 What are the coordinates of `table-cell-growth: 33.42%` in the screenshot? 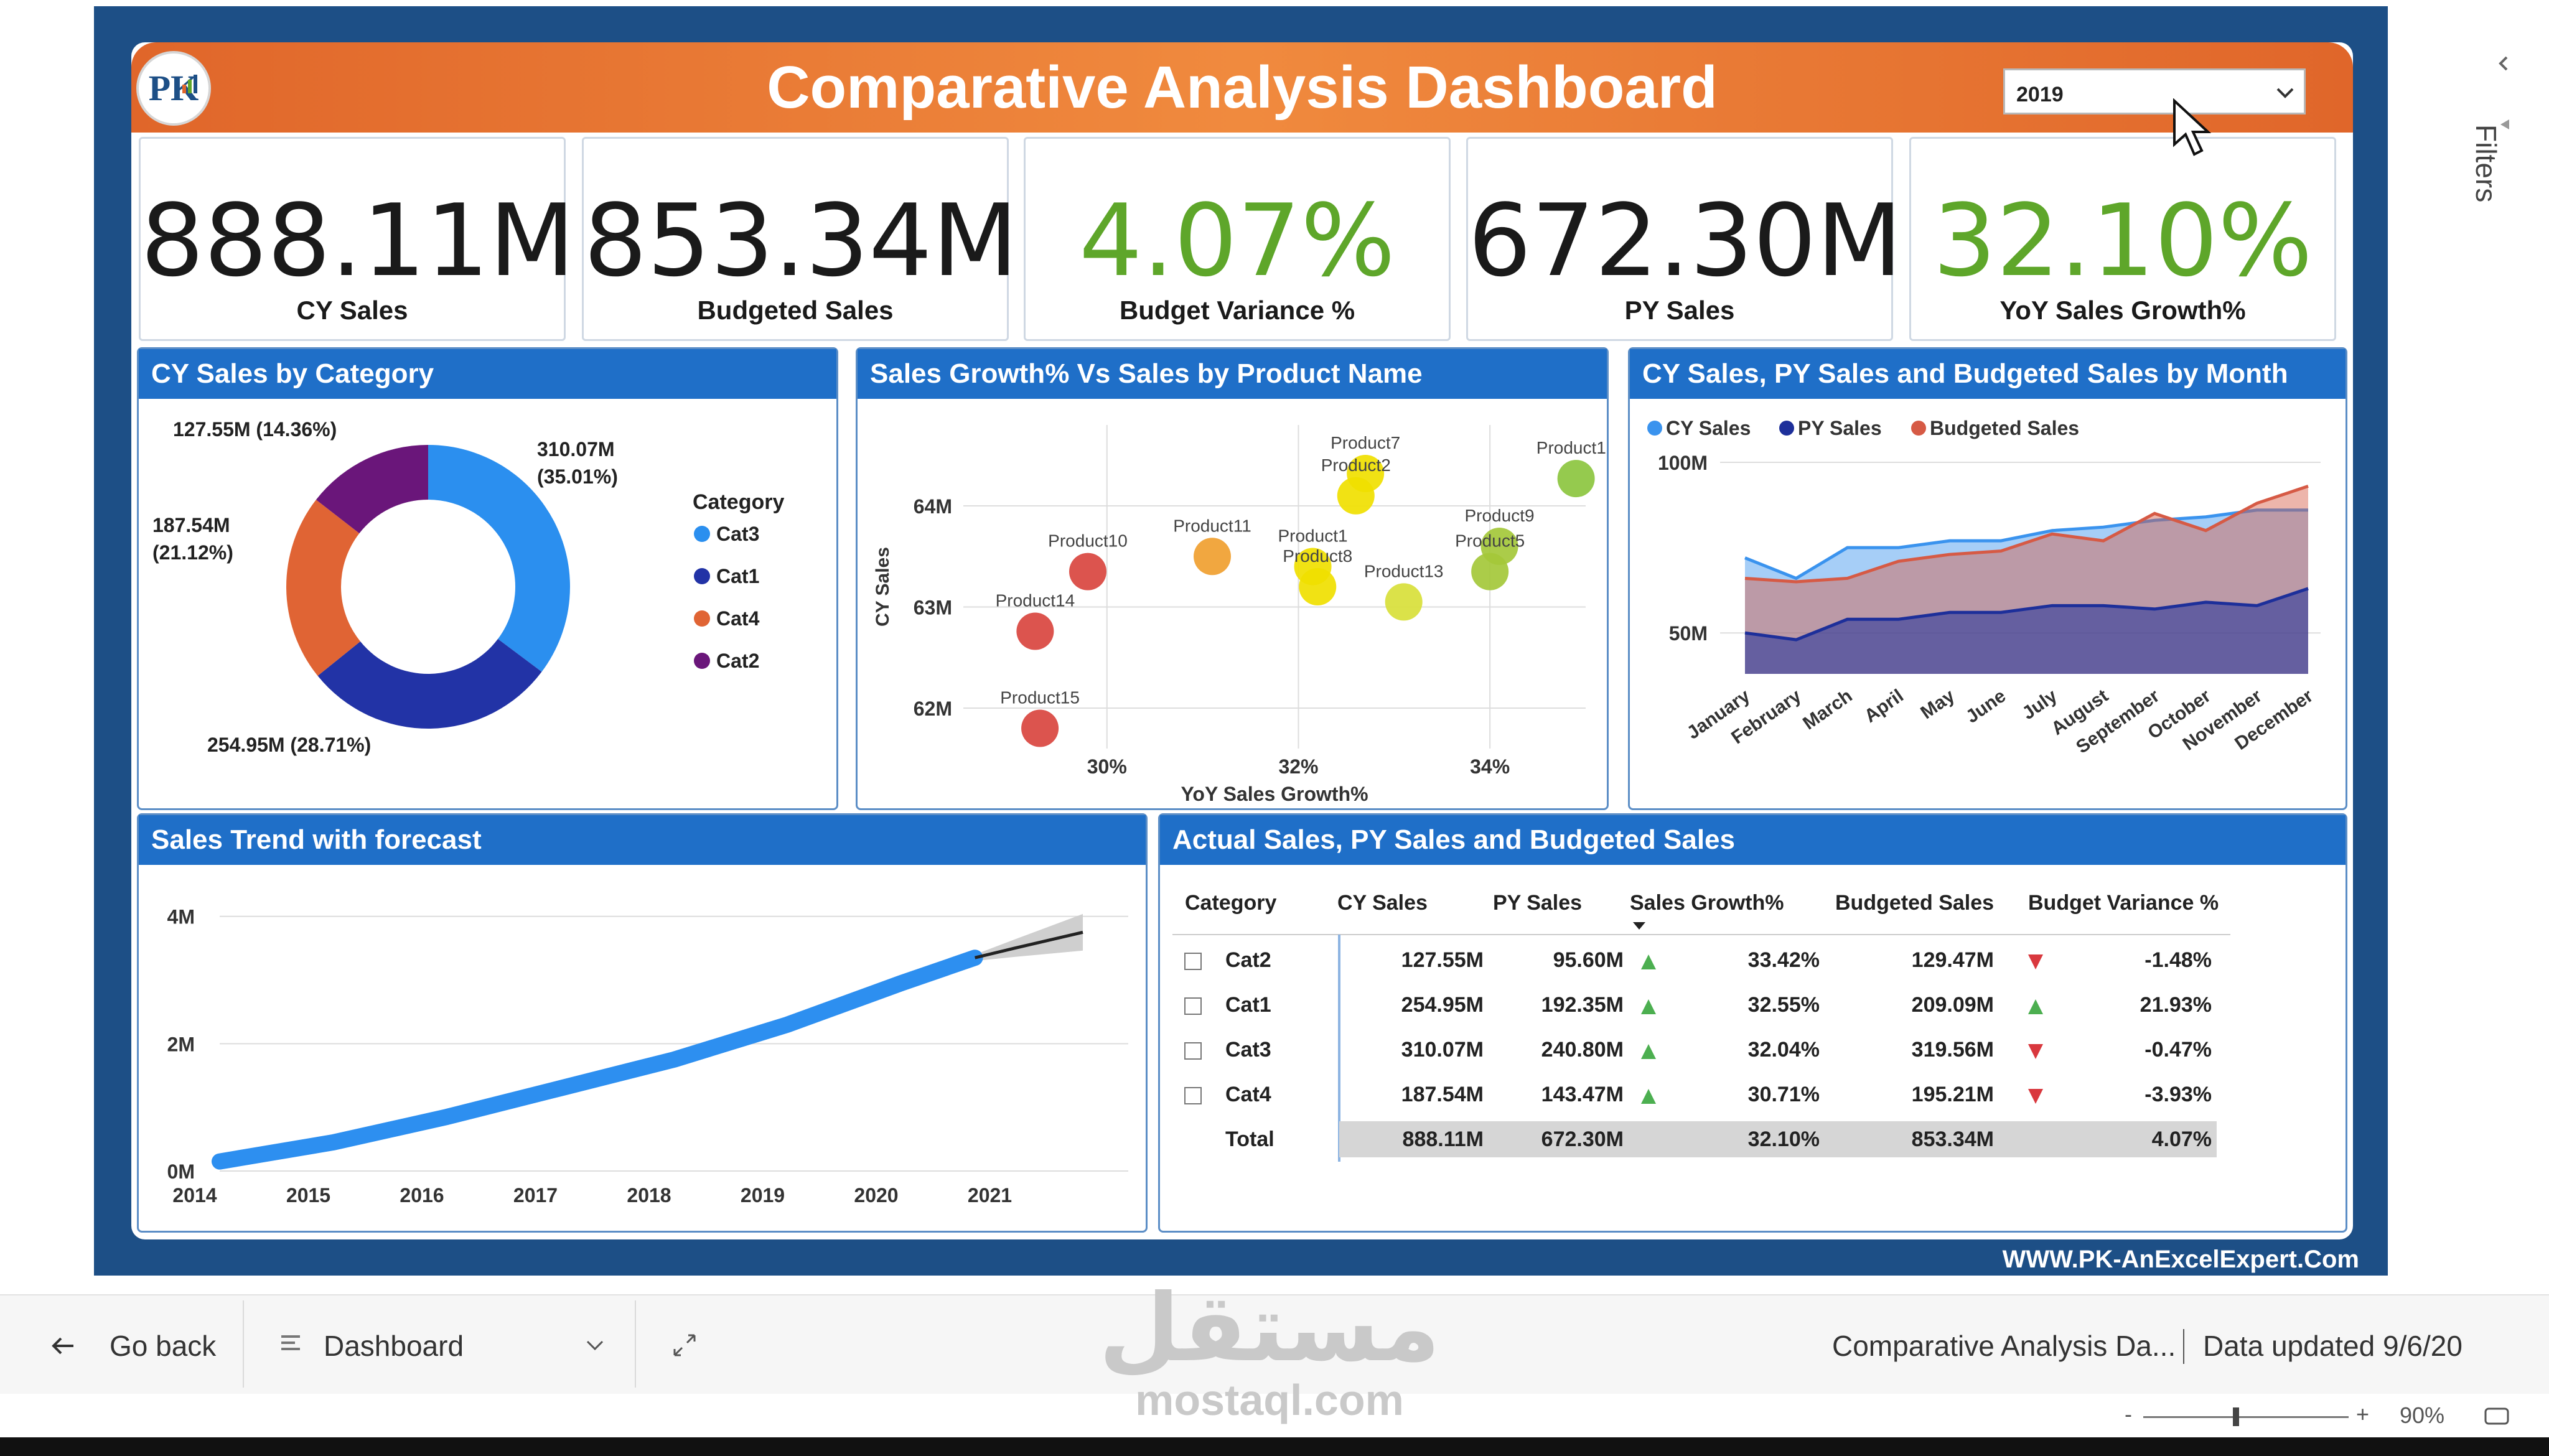 It's located at (1784, 960).